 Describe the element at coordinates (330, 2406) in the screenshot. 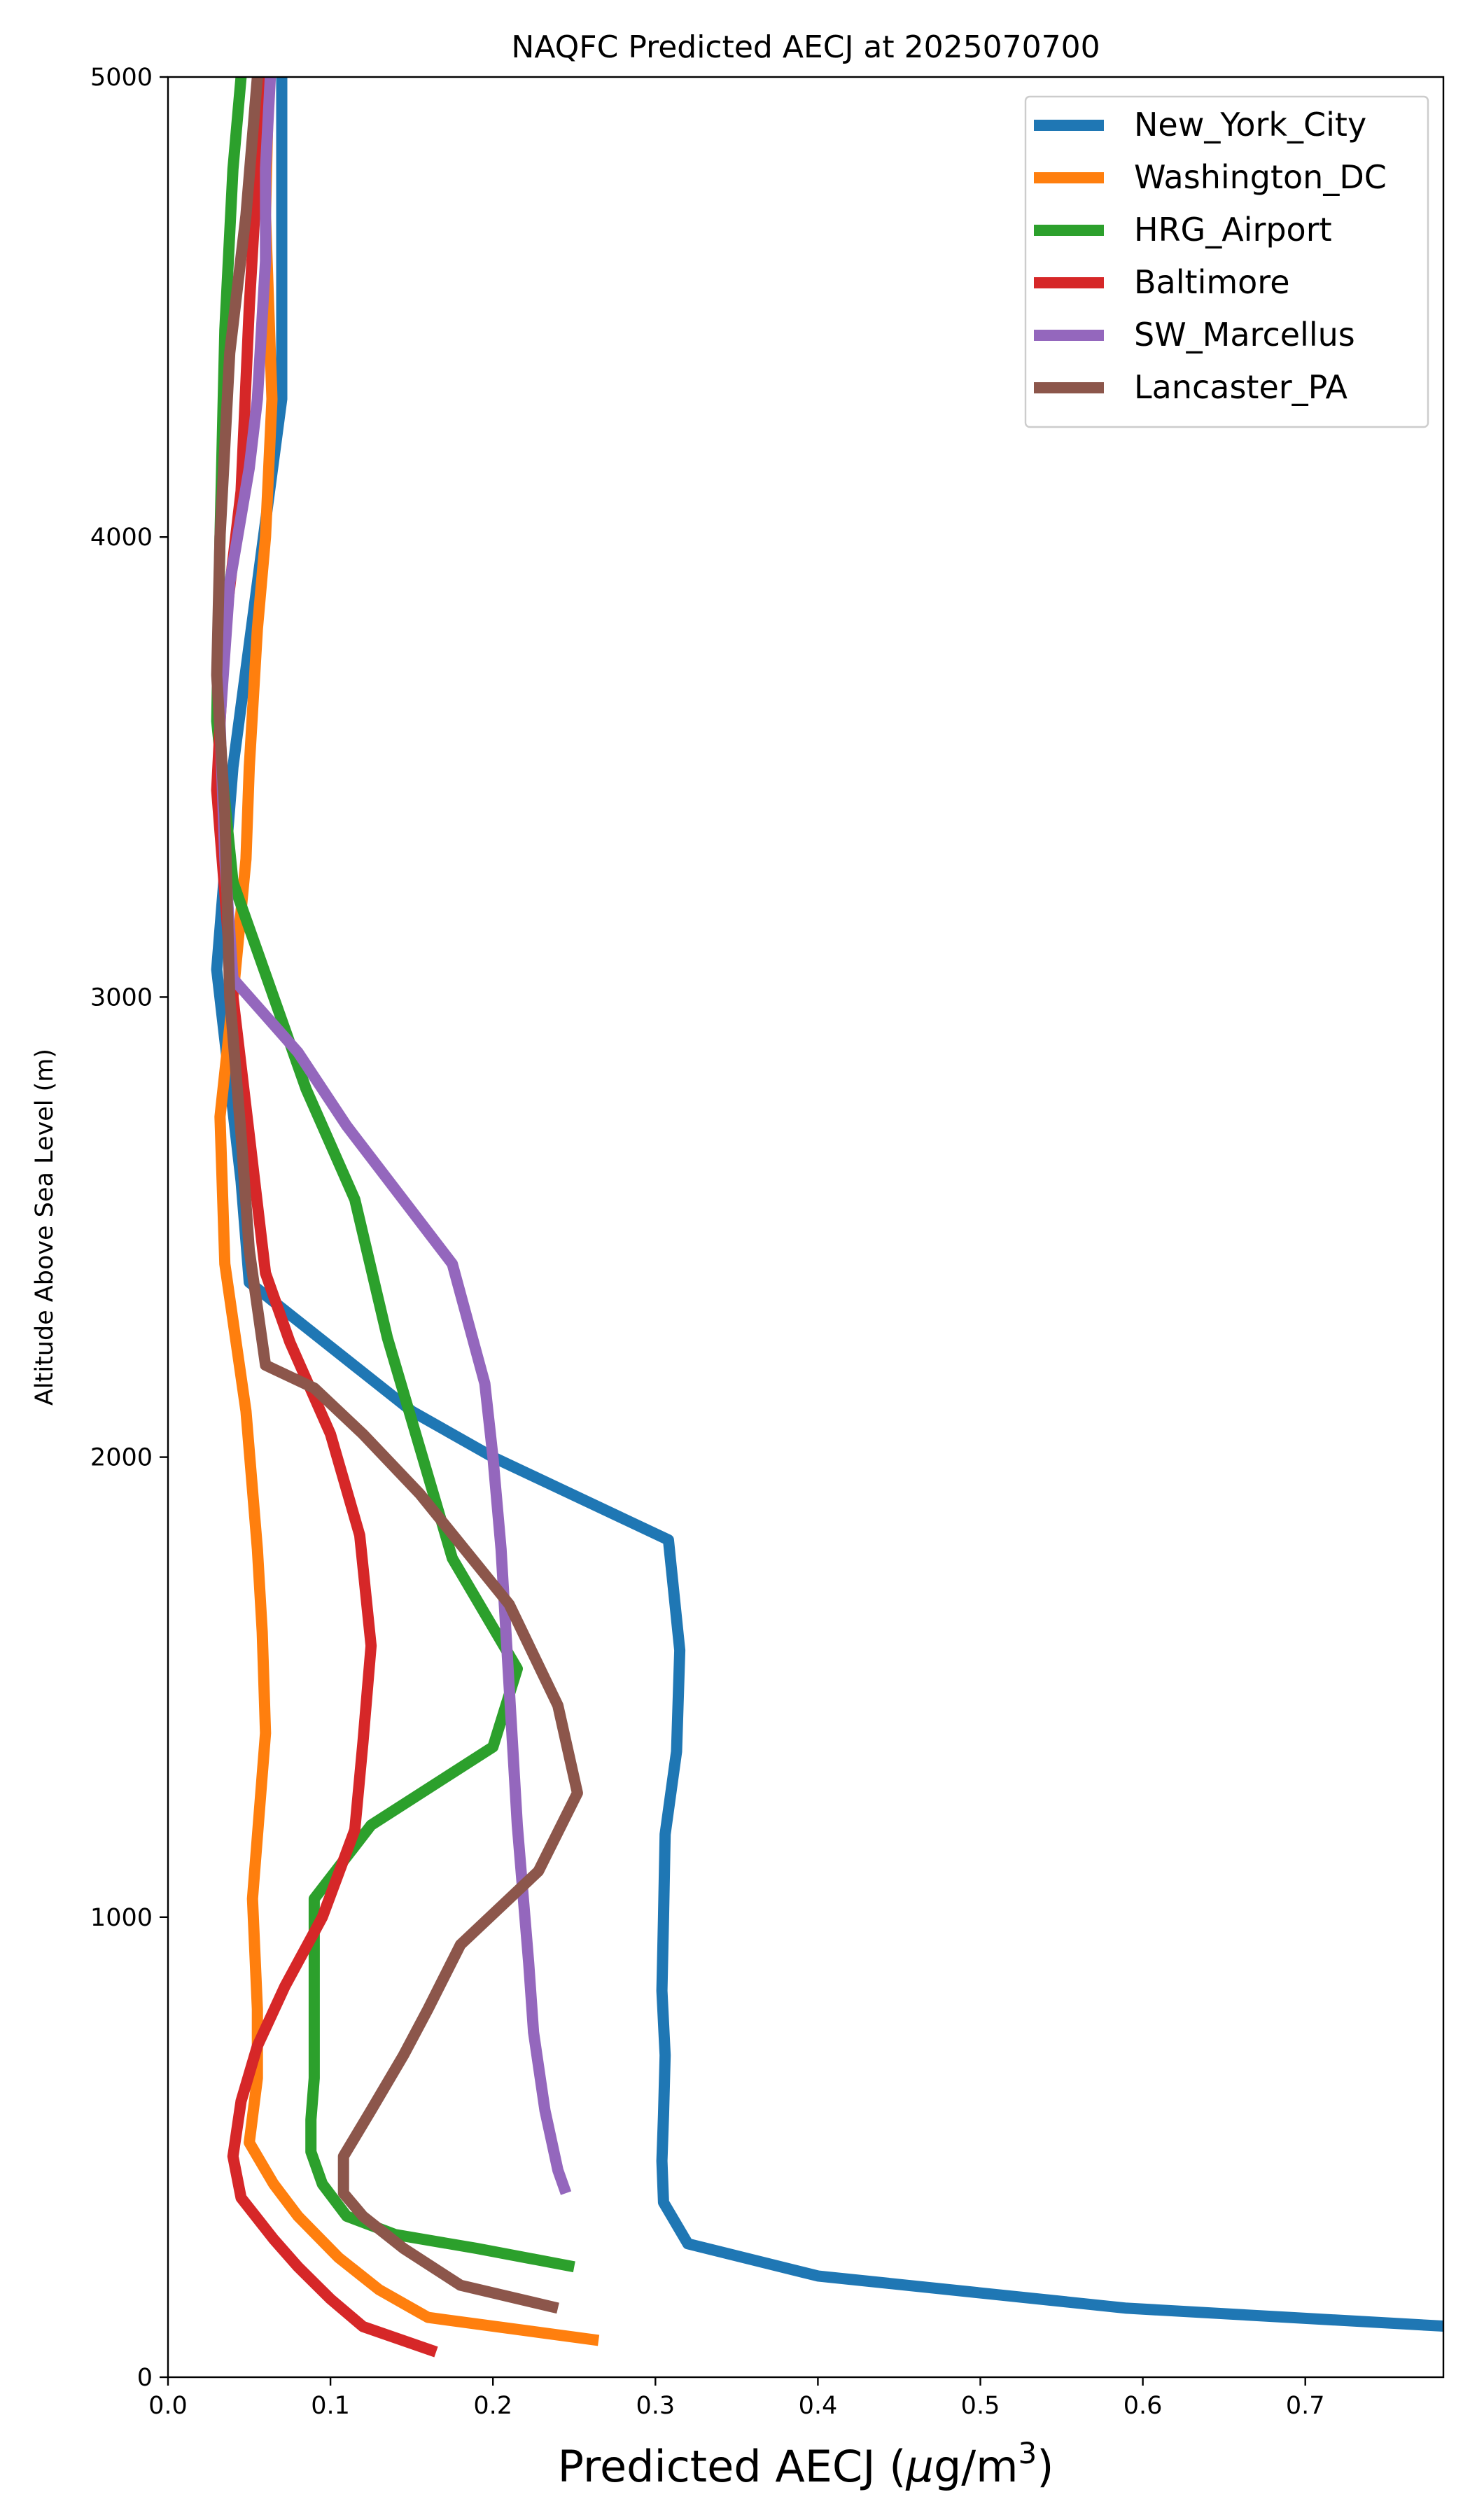

I see `x-tick-label: 0.1` at that location.